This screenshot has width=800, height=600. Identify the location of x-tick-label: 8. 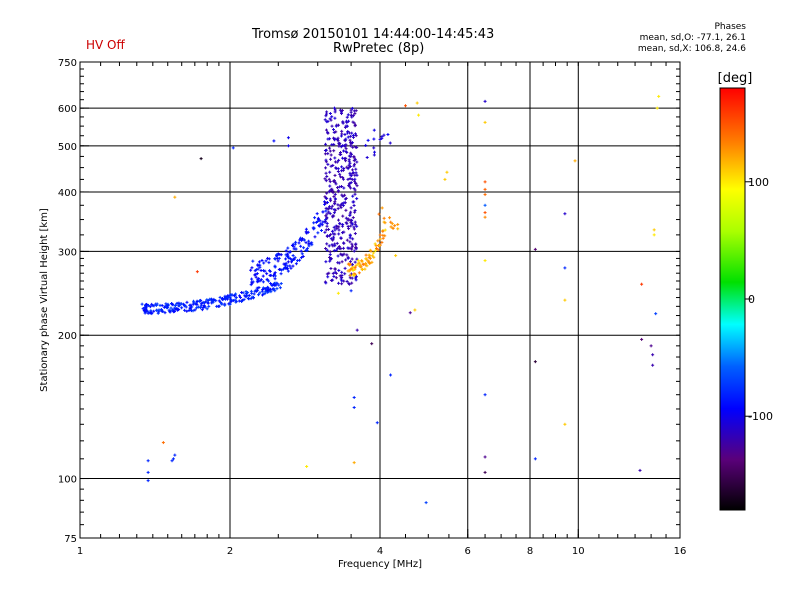
(530, 551).